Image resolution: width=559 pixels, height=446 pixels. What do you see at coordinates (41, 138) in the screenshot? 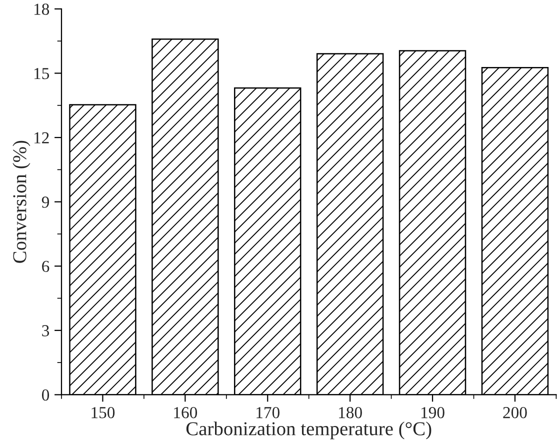
I see `y-tick-label: 12` at bounding box center [41, 138].